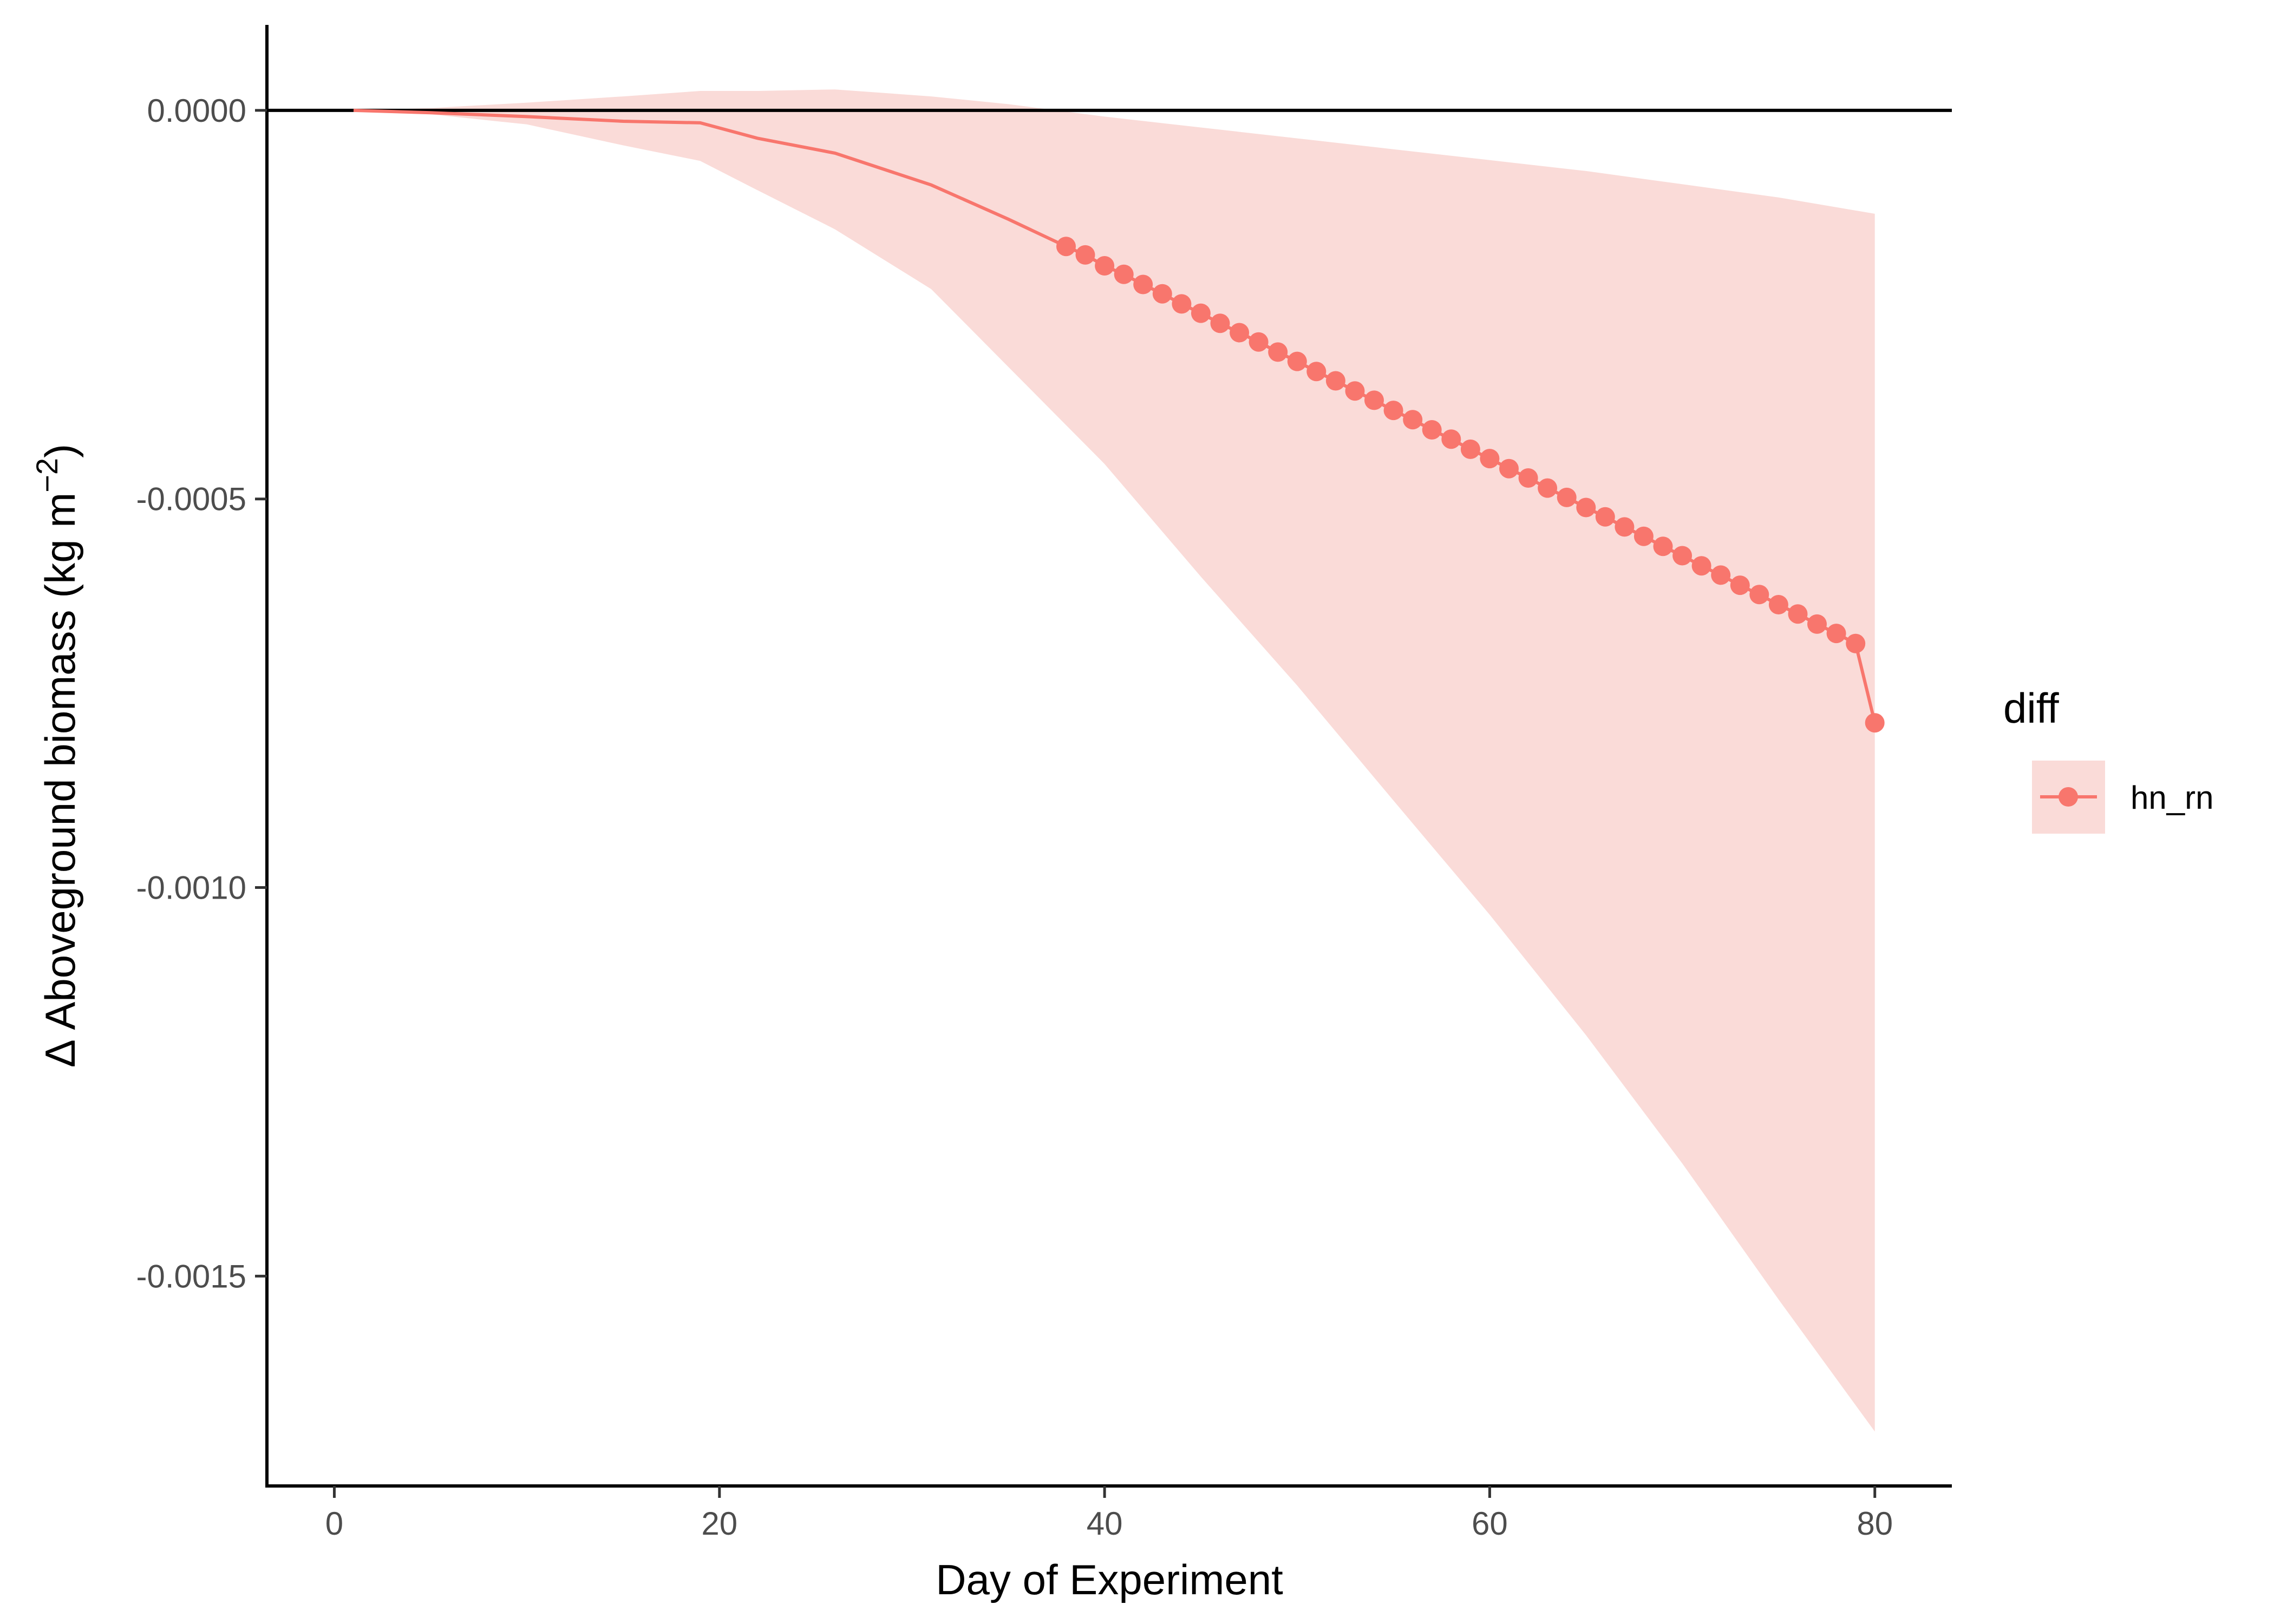 This screenshot has height=1624, width=2274. I want to click on y-axis-title-main: Δ Aboveground biomass (kg m, so click(60, 780).